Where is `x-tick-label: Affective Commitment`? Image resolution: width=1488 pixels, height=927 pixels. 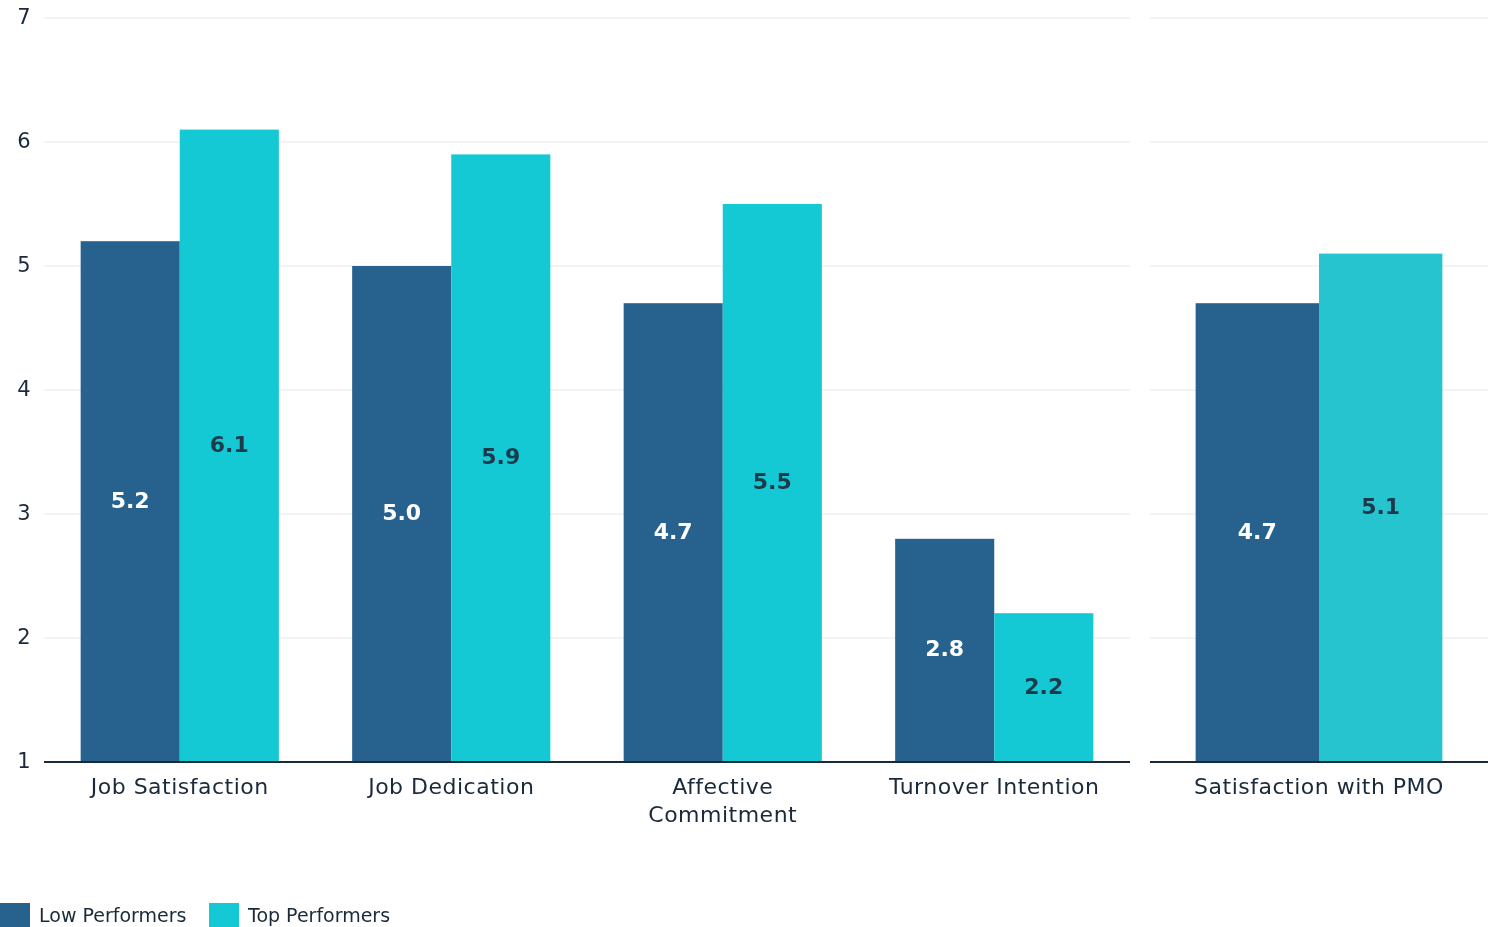 x-tick-label: Affective Commitment is located at coordinates (723, 800).